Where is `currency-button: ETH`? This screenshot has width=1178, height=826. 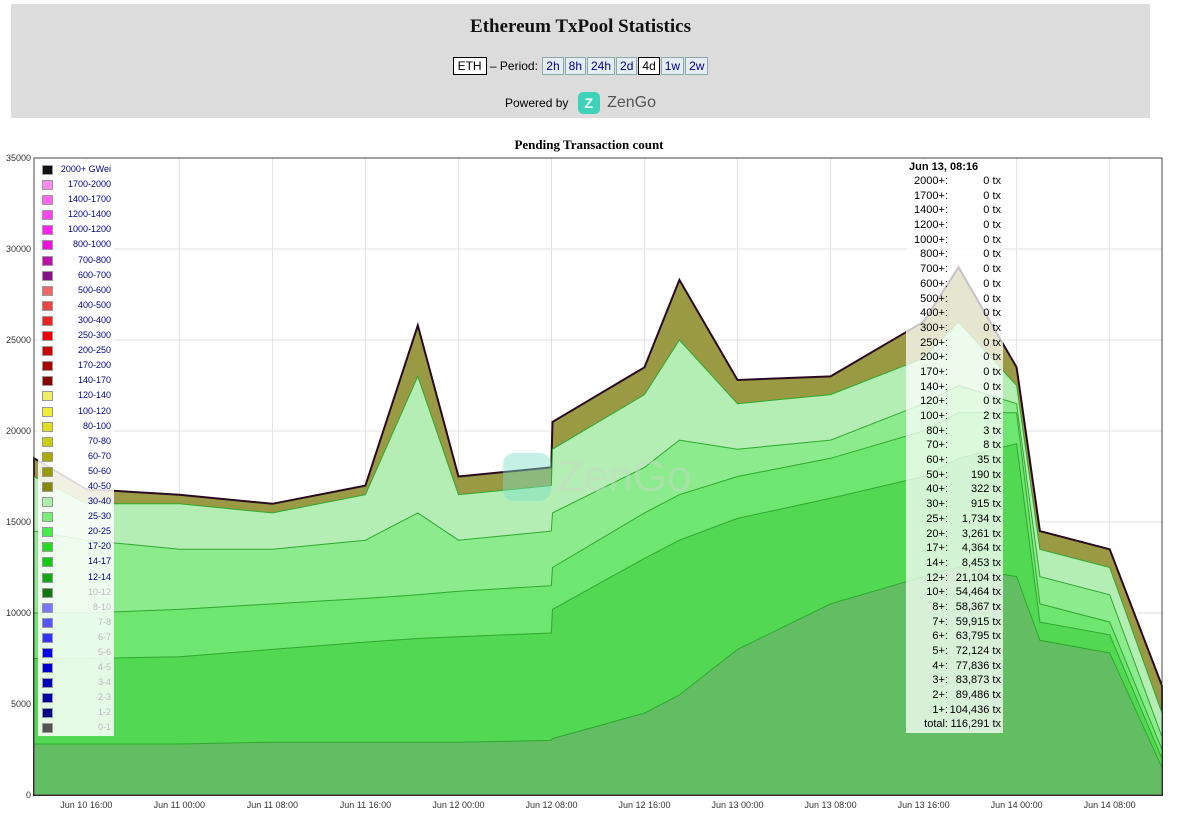
currency-button: ETH is located at coordinates (469, 66).